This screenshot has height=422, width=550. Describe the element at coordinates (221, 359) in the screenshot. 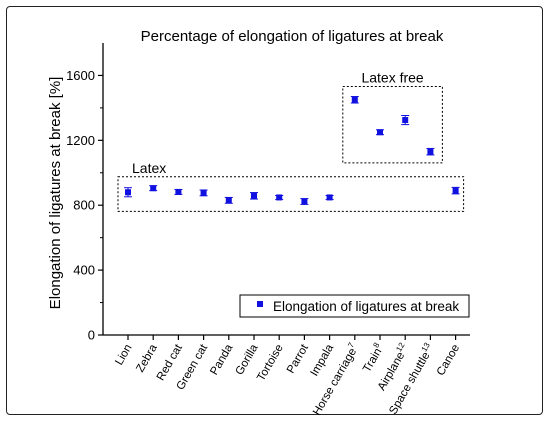

I see `x-tick-label: Panda` at that location.